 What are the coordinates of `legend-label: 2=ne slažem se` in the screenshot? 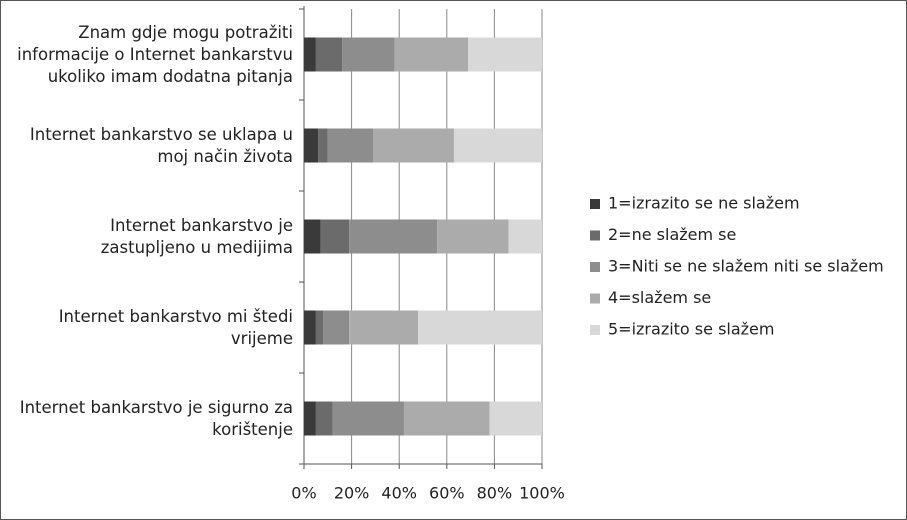 It's located at (672, 234).